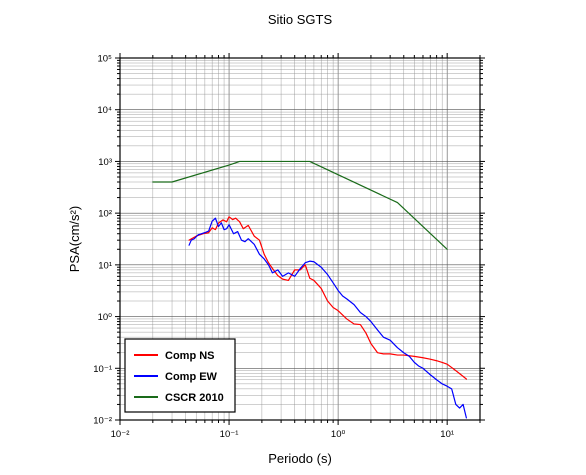 The width and height of the screenshot is (586, 475). Describe the element at coordinates (282, 434) in the screenshot. I see `x-tick-labels: 10⁻² 10⁻¹ 10⁰ 10¹` at that location.